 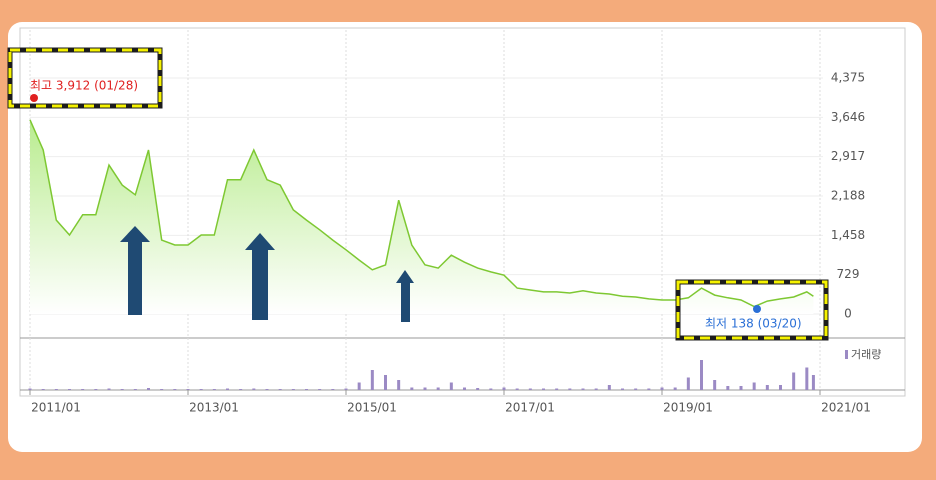 What do you see at coordinates (848, 274) in the screenshot?
I see `y-tick-label: 729` at bounding box center [848, 274].